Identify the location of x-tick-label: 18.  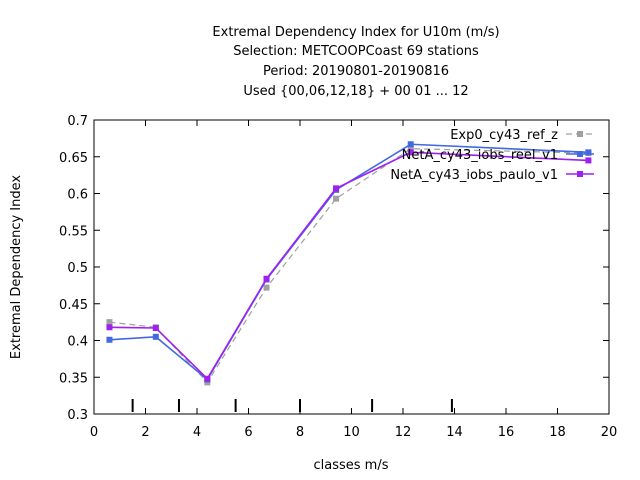
(557, 432).